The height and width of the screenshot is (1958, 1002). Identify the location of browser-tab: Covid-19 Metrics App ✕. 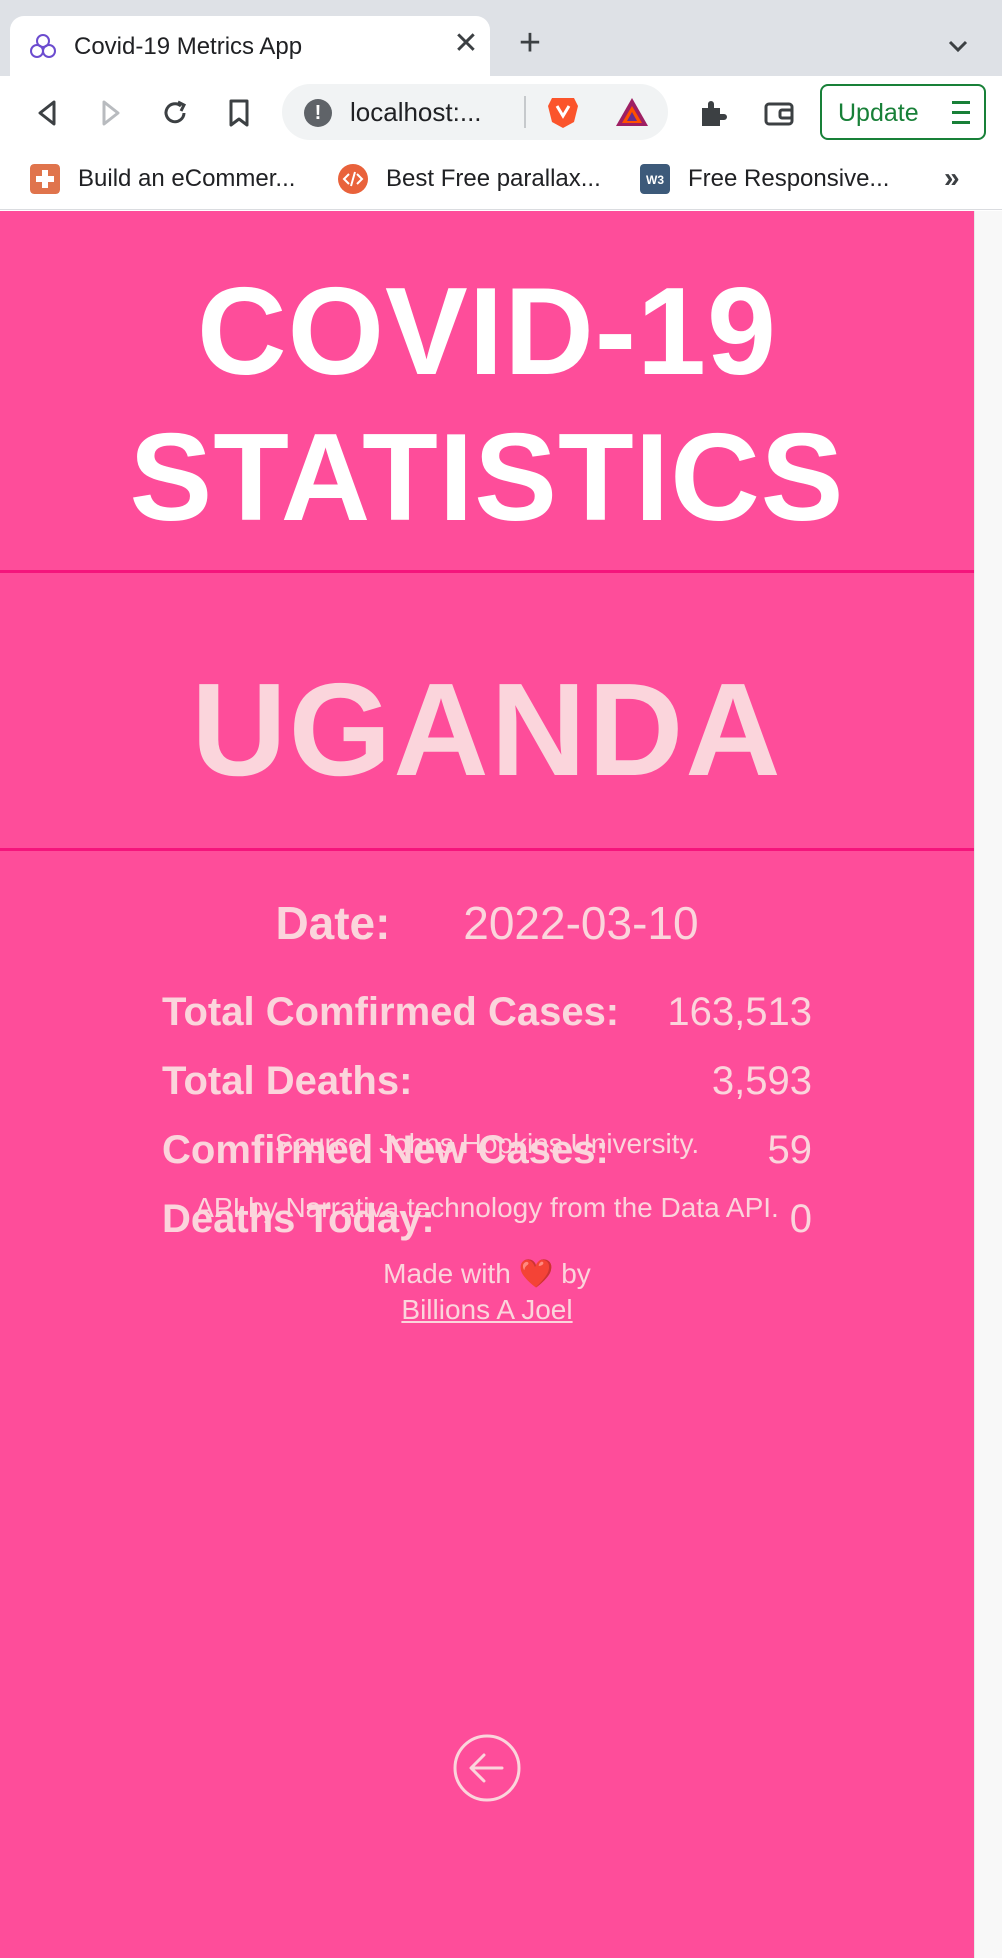
(250, 46).